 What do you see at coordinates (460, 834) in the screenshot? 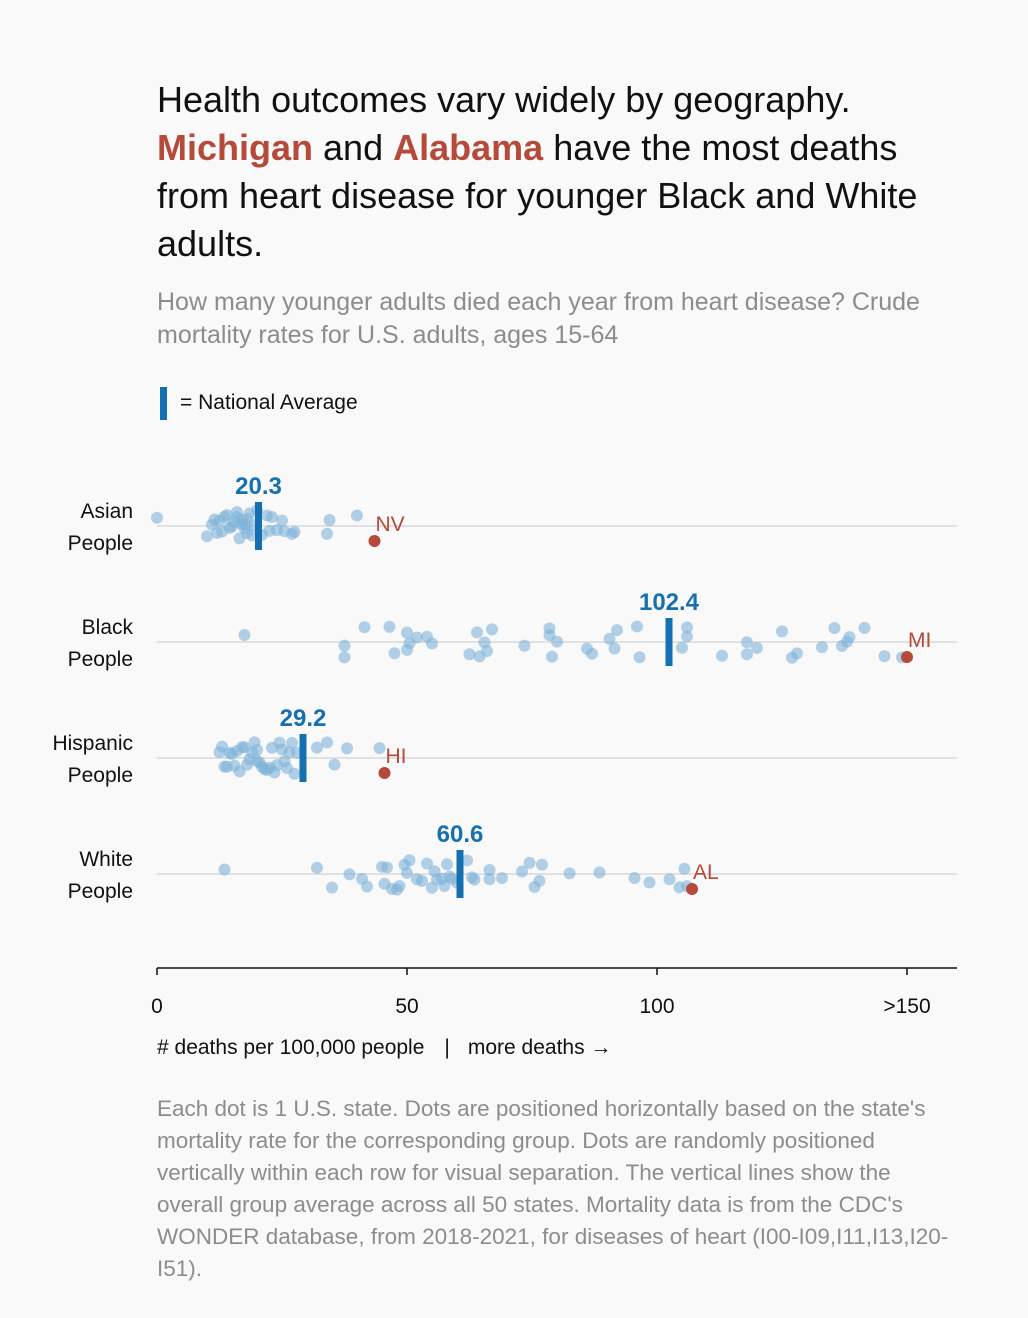
I see `average-label: 60.6` at bounding box center [460, 834].